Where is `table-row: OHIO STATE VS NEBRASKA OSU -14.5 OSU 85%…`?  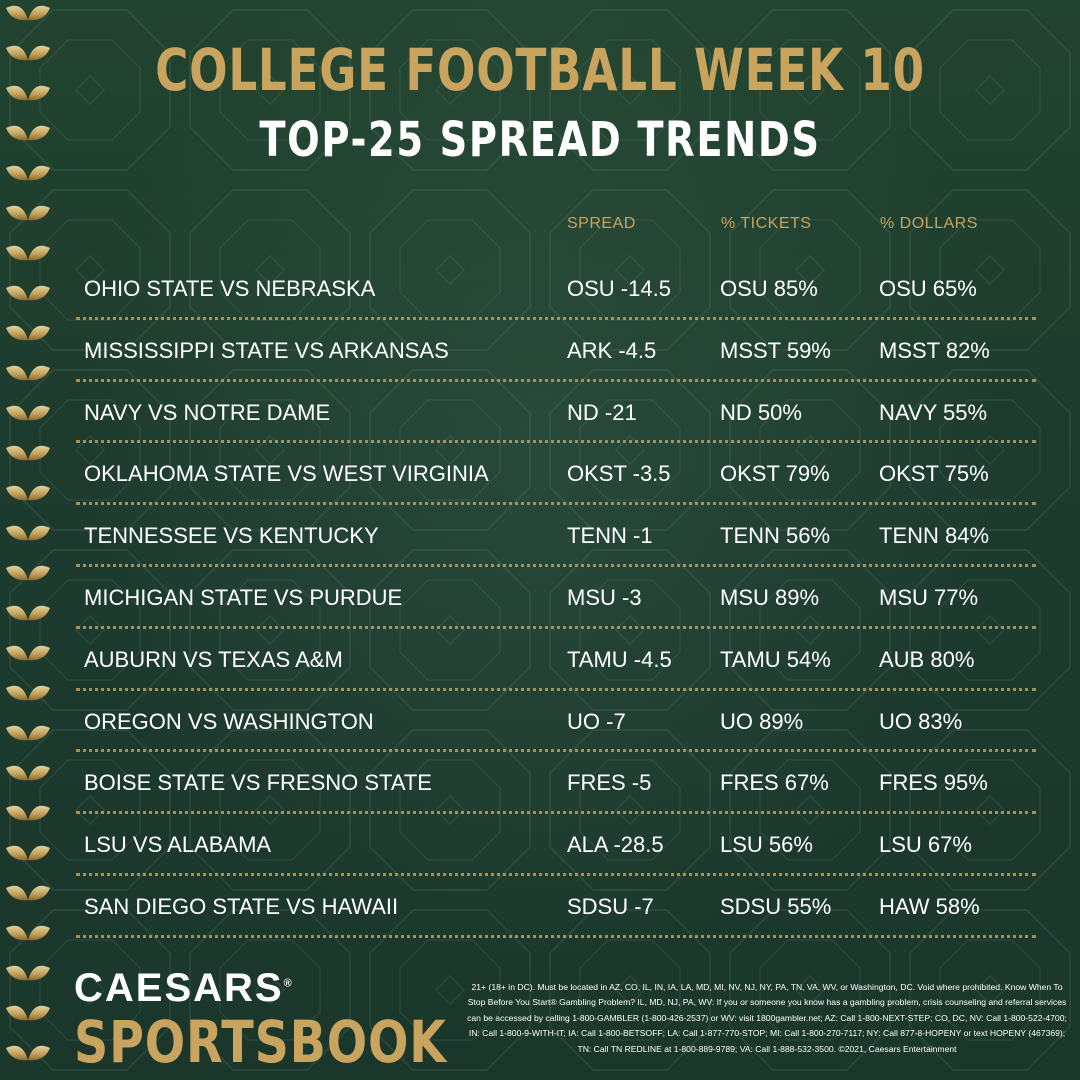 table-row: OHIO STATE VS NEBRASKA OSU -14.5 OSU 85%… is located at coordinates (556, 289).